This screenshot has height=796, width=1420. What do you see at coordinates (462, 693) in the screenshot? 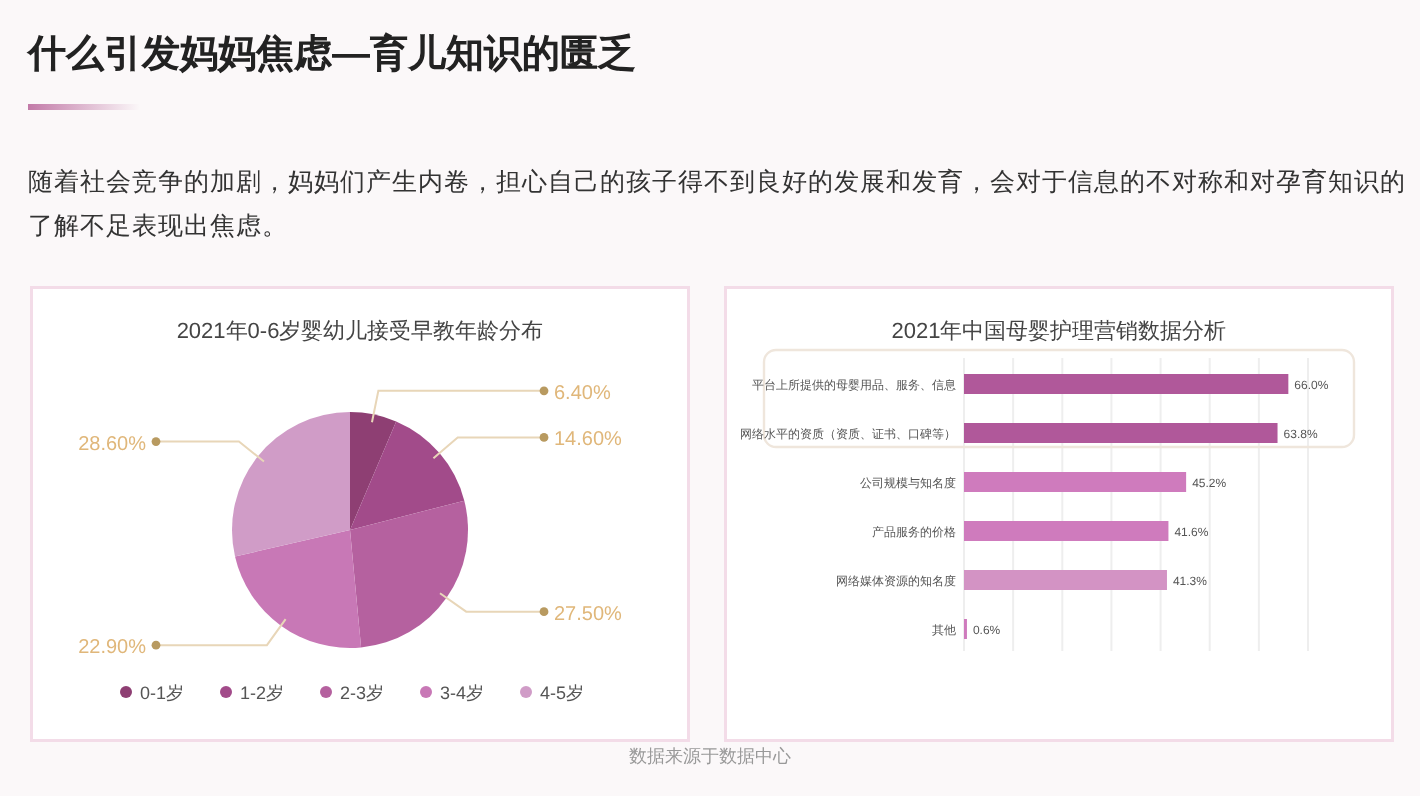
I see `legend-label: 3-4岁` at bounding box center [462, 693].